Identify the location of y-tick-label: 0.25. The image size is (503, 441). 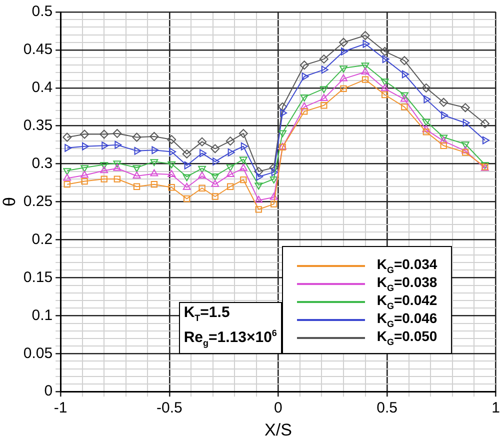
(38, 201).